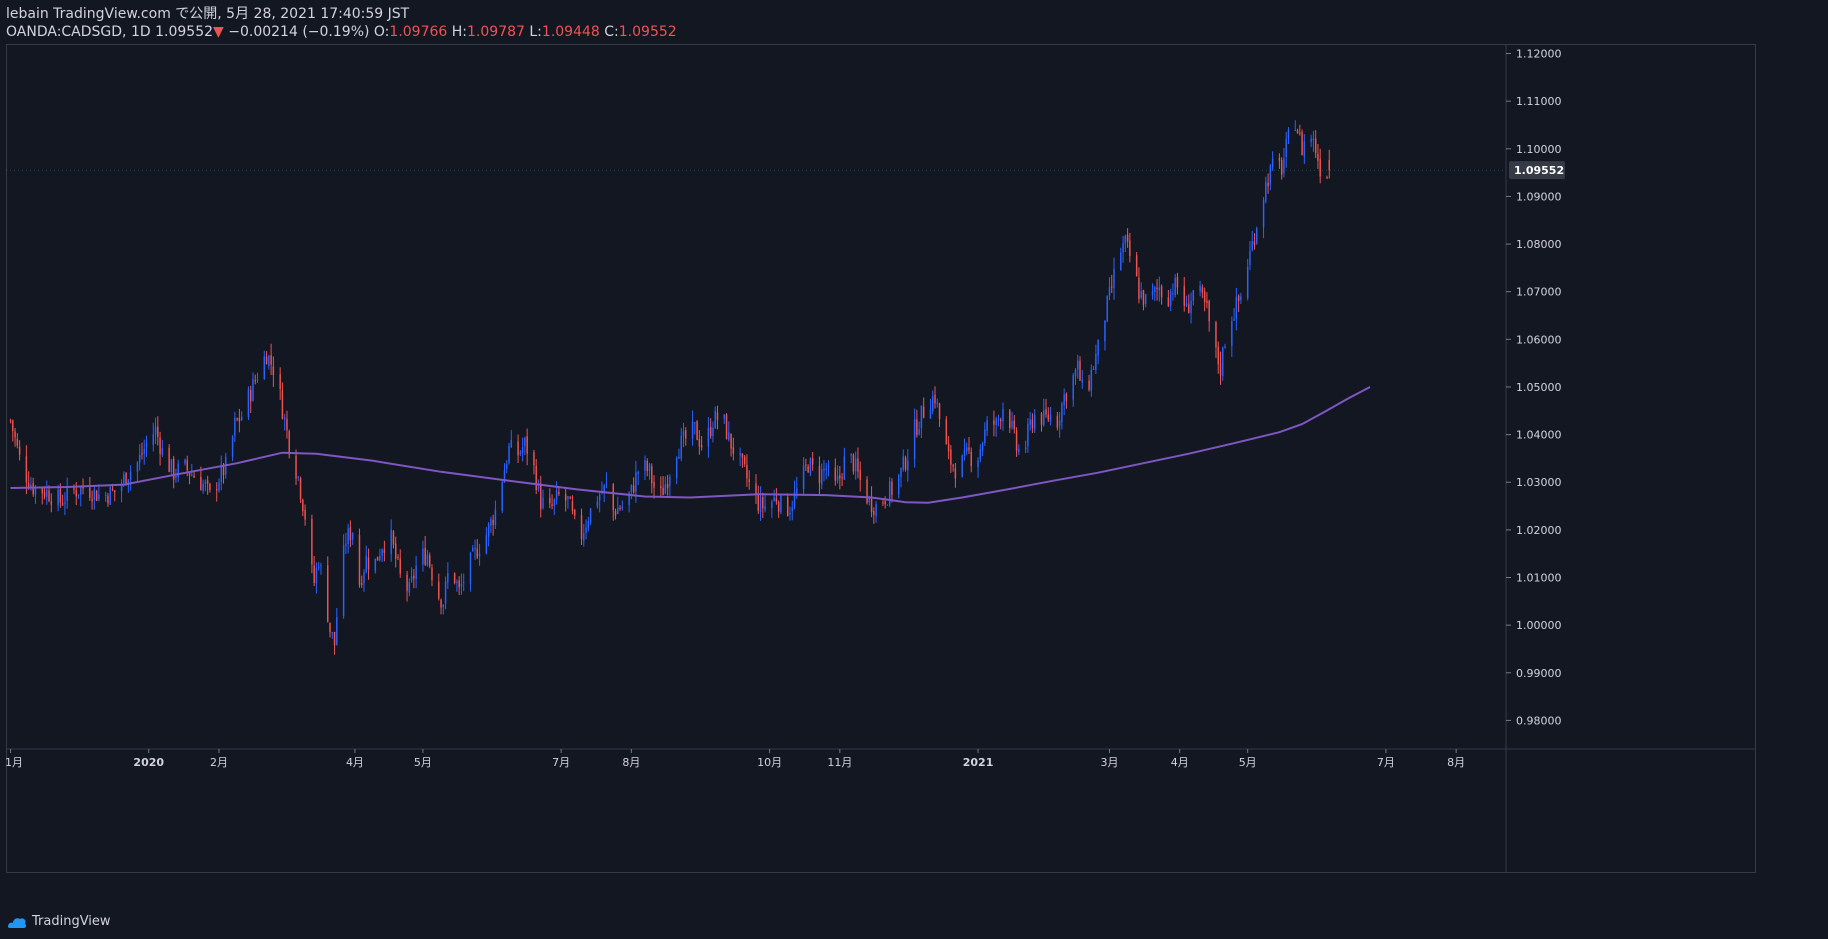 Image resolution: width=1828 pixels, height=939 pixels. What do you see at coordinates (71, 921) in the screenshot?
I see `tradingview-brand: TradingView` at bounding box center [71, 921].